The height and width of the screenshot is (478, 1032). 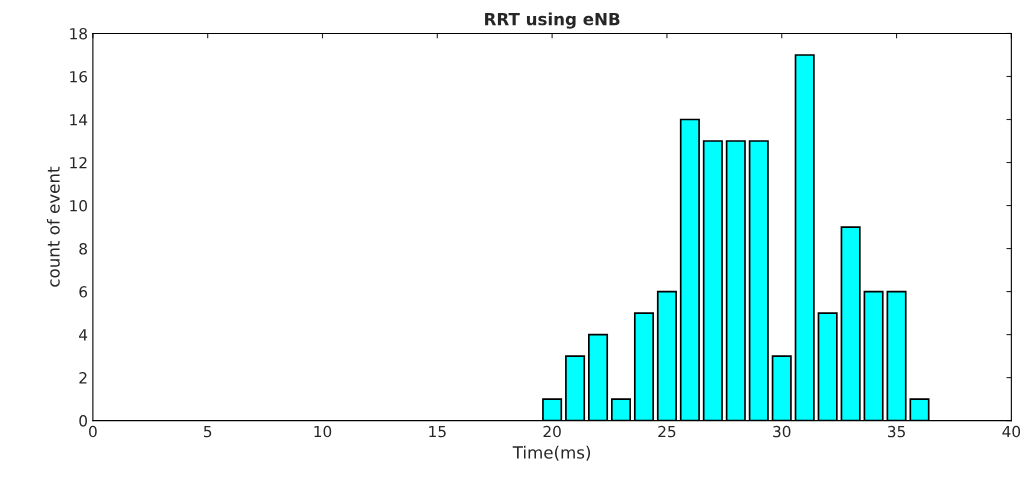 What do you see at coordinates (79, 76) in the screenshot?
I see `y-tick-label: 16` at bounding box center [79, 76].